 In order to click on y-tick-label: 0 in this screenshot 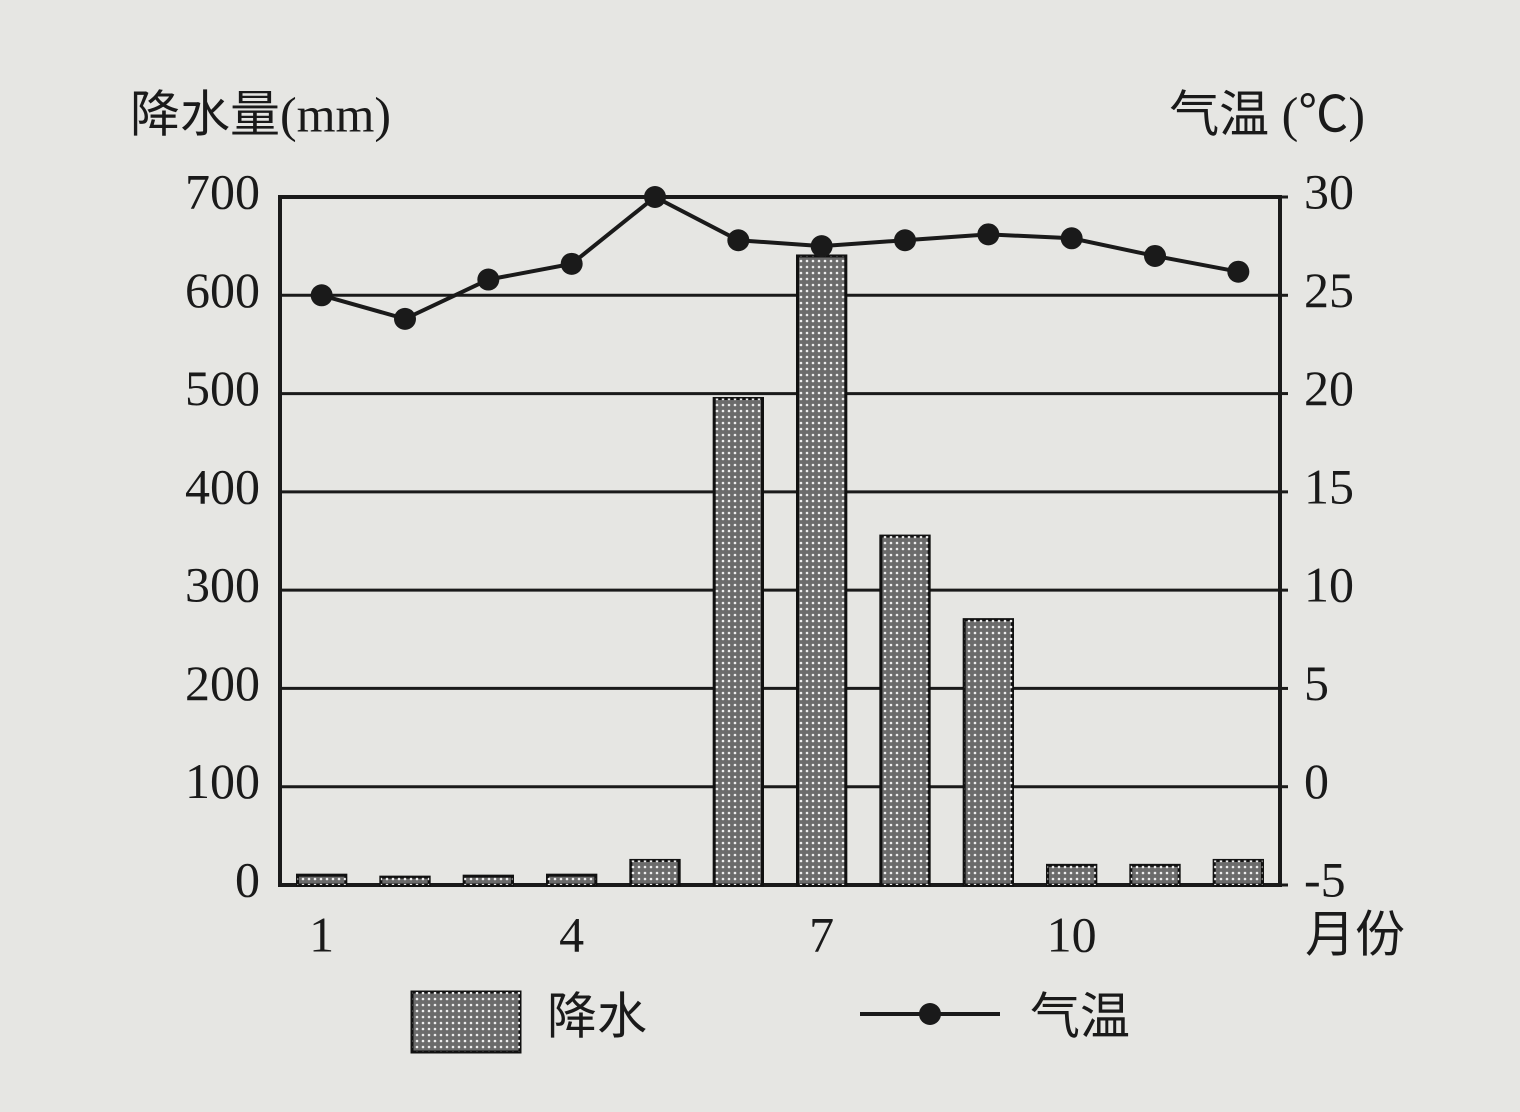, I will do `click(247, 879)`.